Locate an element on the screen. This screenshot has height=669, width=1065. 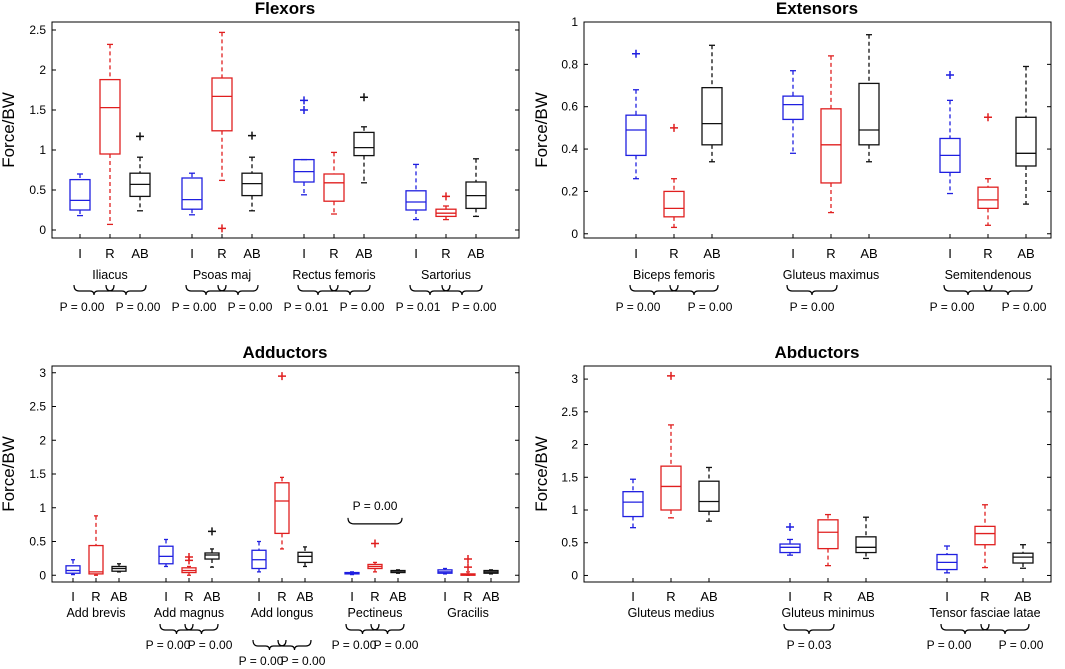
group-iliacus: I R AB Iliacus is located at coordinates (110, 162).